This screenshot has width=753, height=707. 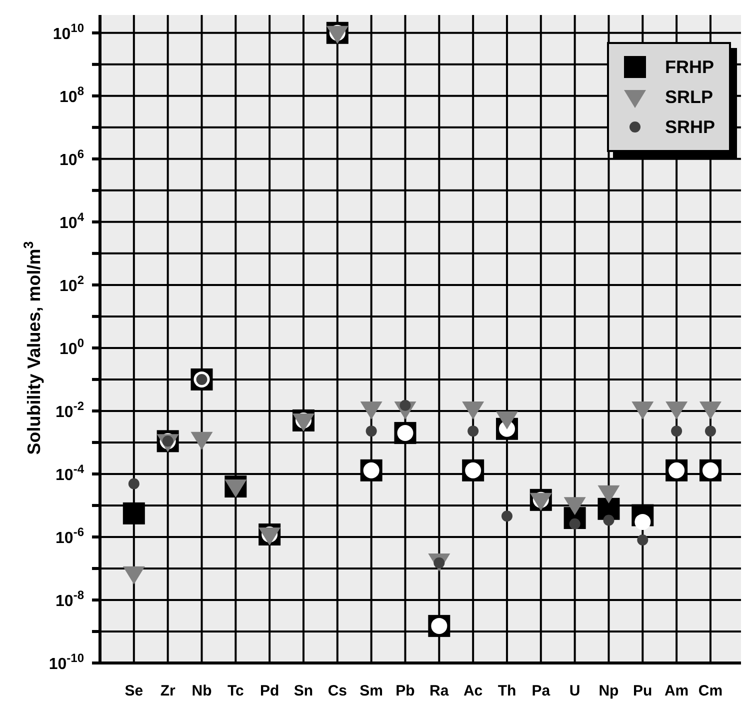 What do you see at coordinates (70, 599) in the screenshot?
I see `y-tick-label: 10$^{-8}$` at bounding box center [70, 599].